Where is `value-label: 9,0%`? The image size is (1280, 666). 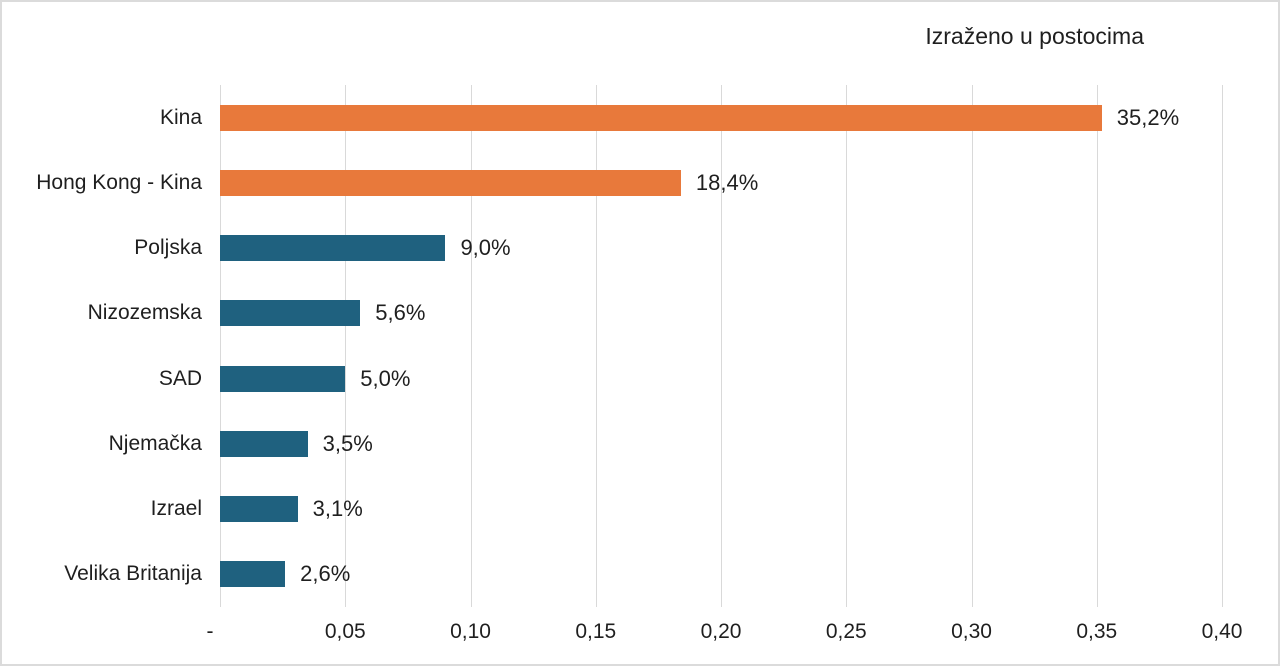
value-label: 9,0% is located at coordinates (485, 248).